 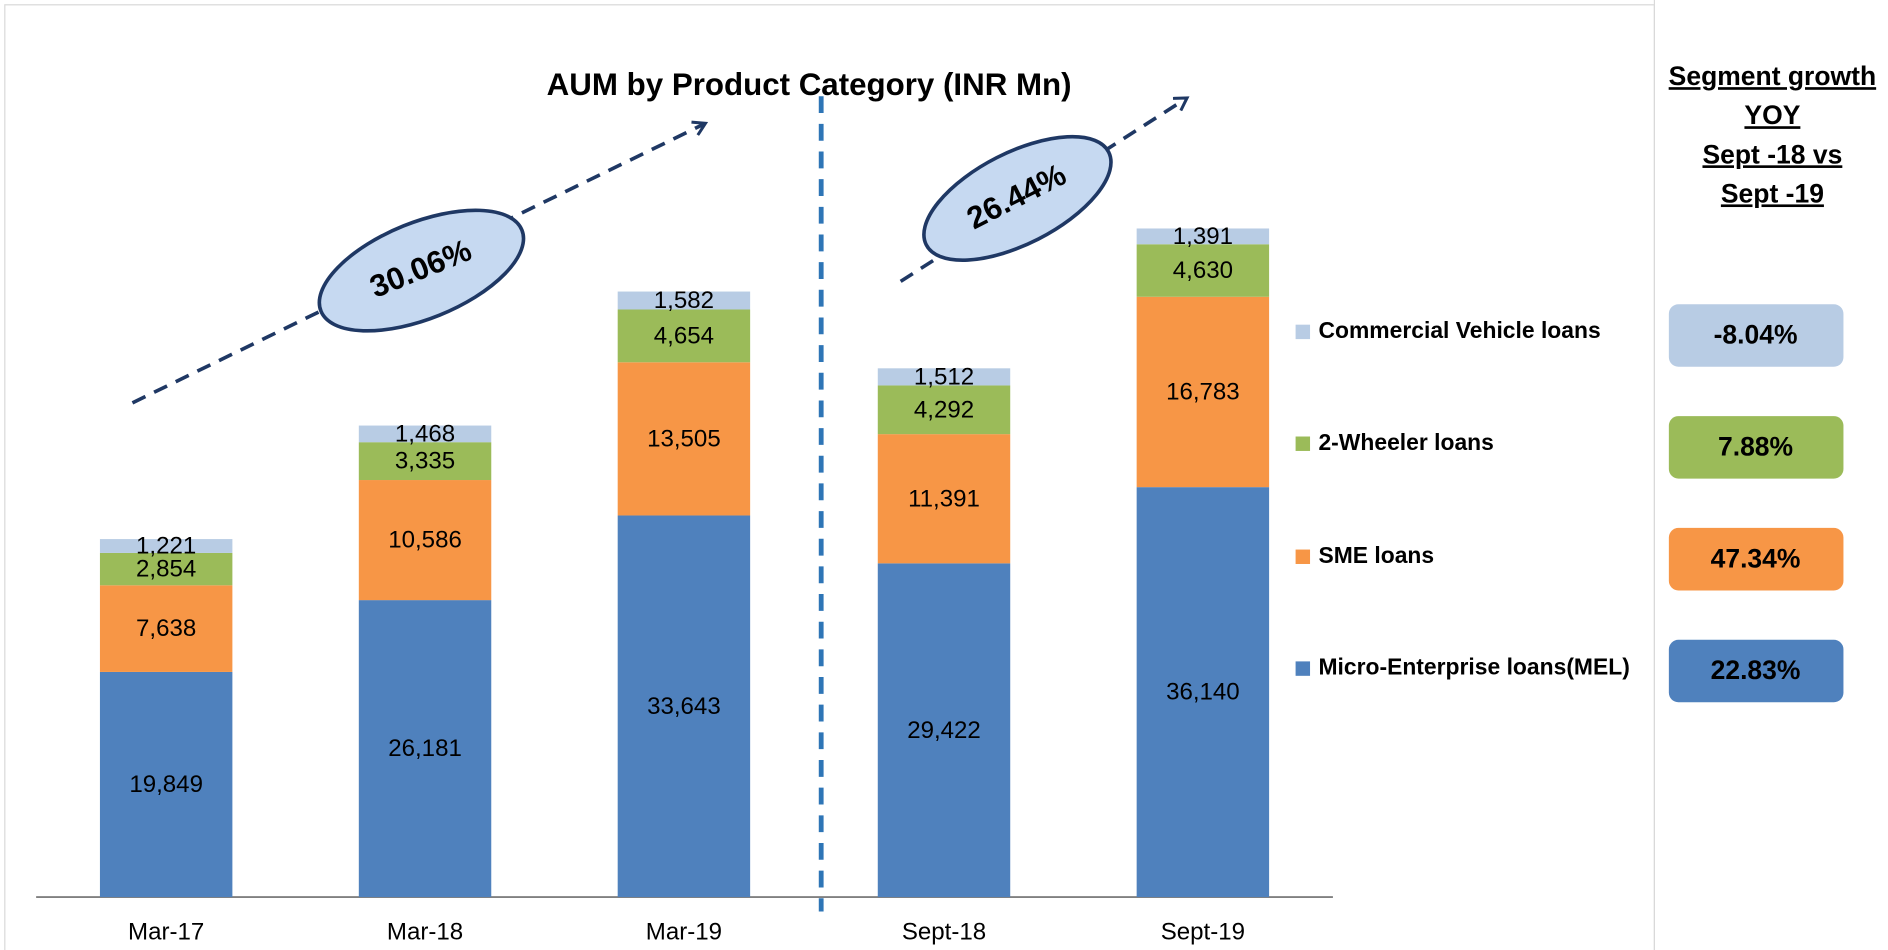 I want to click on value-label: 2,854, so click(x=166, y=569).